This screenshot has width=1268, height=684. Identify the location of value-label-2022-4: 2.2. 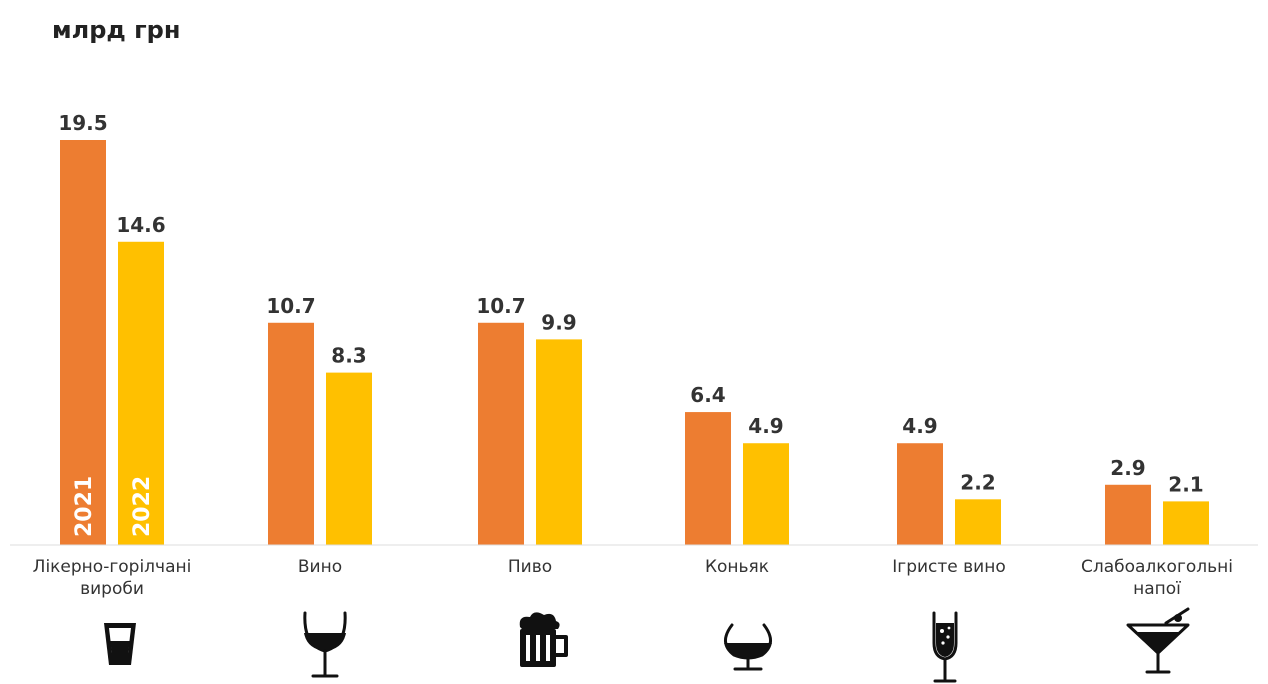
(977, 482).